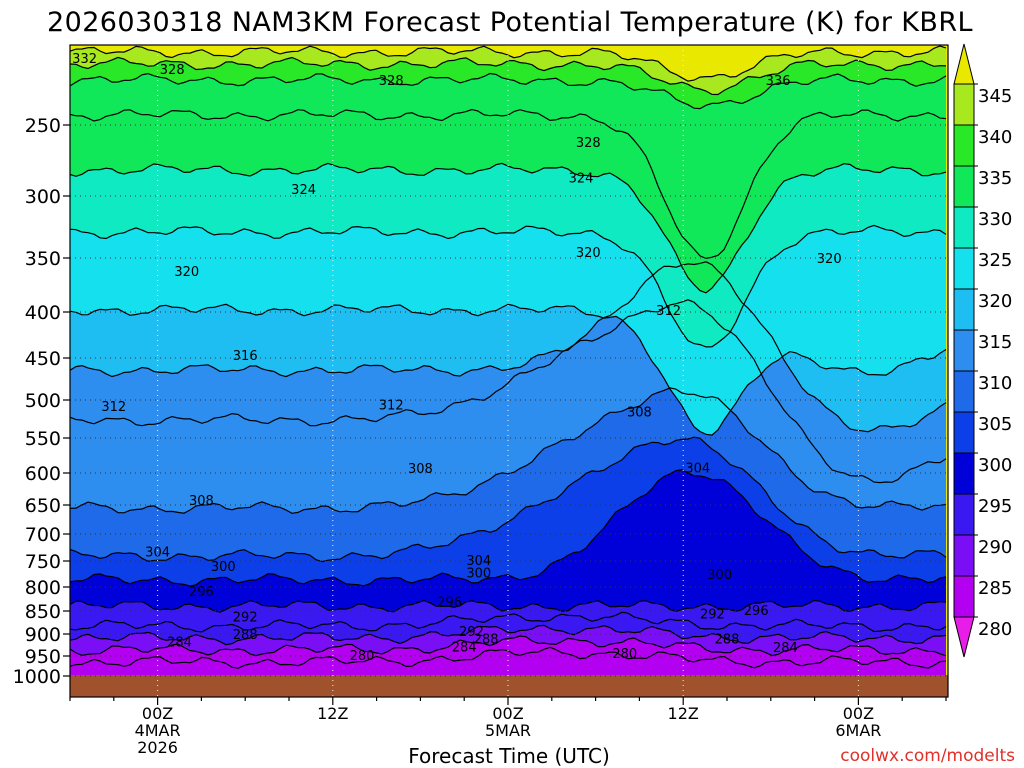 This screenshot has height=768, width=1024. Describe the element at coordinates (43, 197) in the screenshot. I see `y-tick-label: 300` at that location.